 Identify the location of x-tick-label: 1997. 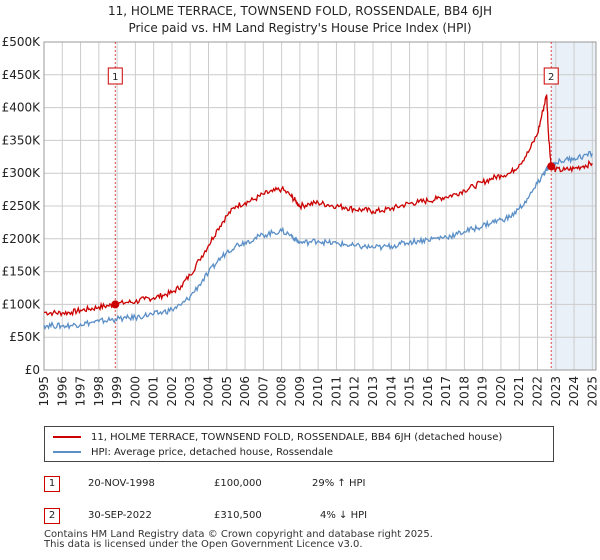
(81, 391).